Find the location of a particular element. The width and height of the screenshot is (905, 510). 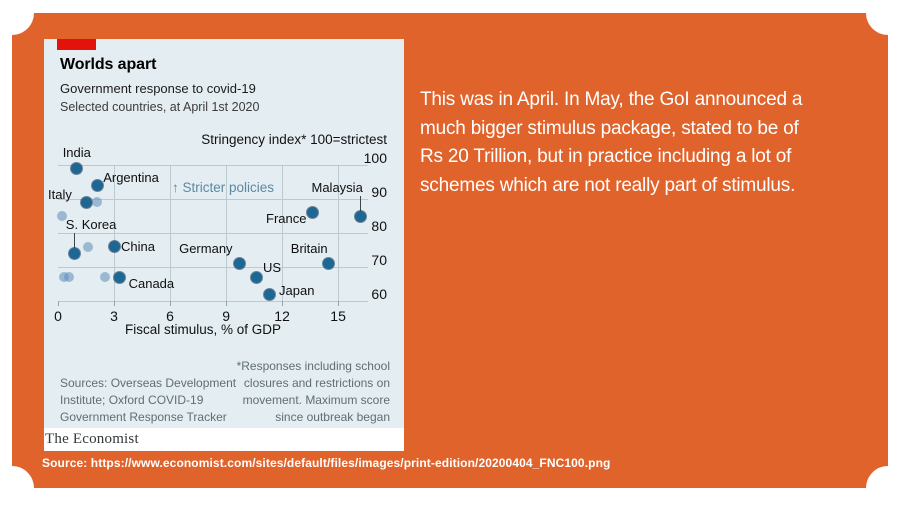

economist-brand: The Economist is located at coordinates (92, 439).